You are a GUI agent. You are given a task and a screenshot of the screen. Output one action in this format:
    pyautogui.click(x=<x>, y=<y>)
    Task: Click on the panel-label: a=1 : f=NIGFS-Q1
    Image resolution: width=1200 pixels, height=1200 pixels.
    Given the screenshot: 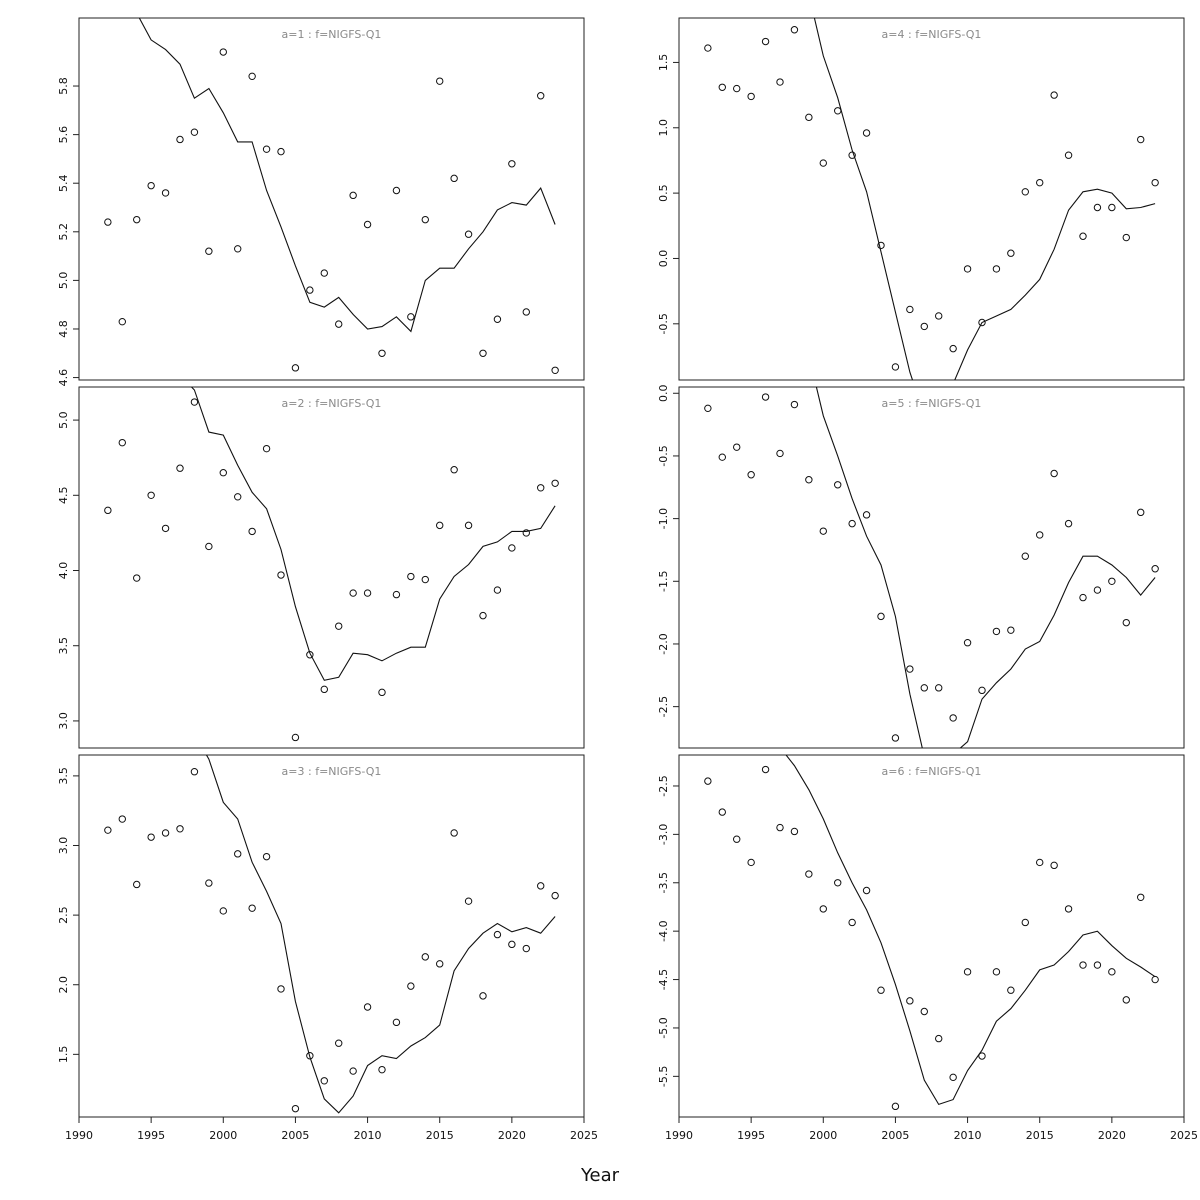 What is the action you would take?
    pyautogui.click(x=332, y=34)
    